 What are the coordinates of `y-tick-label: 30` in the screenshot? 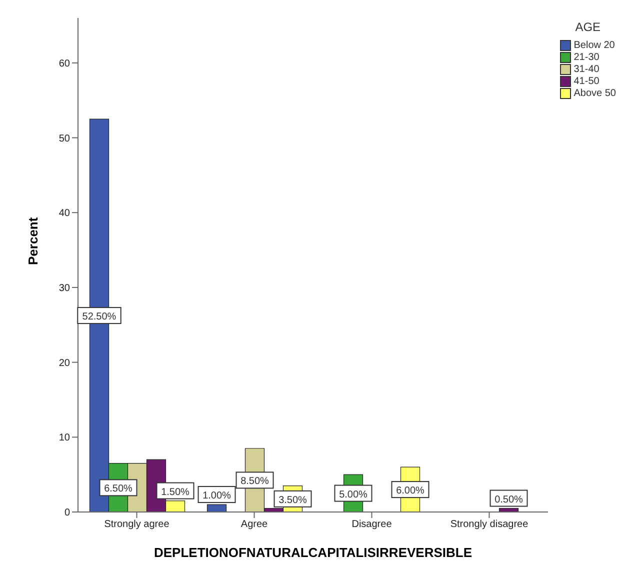 It's located at (64, 288).